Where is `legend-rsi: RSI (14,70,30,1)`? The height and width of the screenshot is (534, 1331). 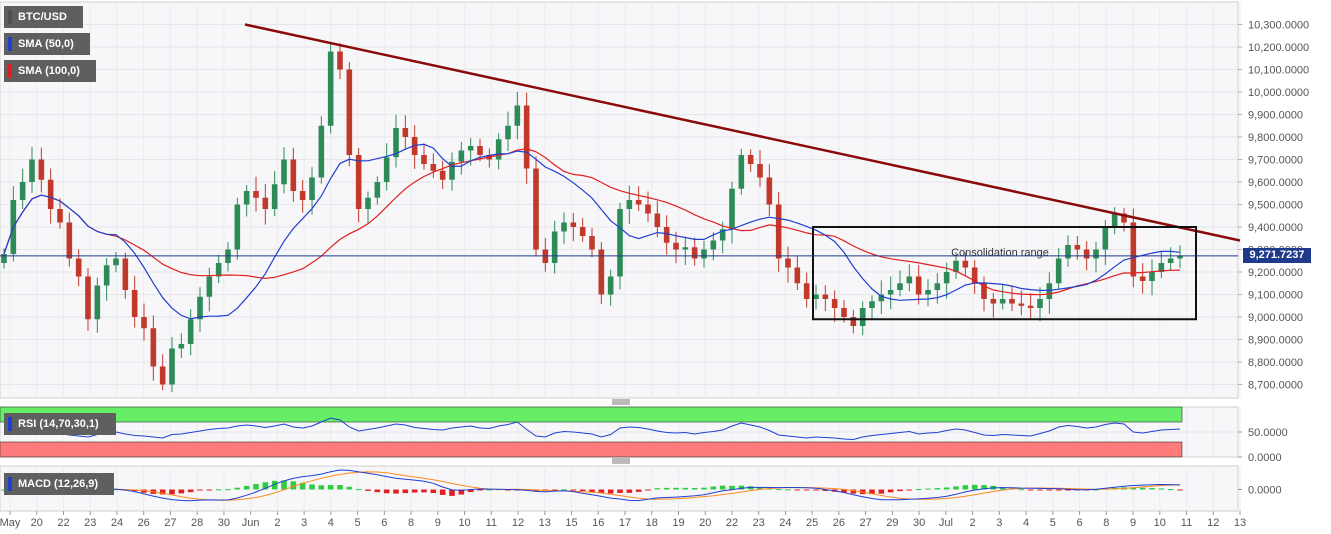
legend-rsi: RSI (14,70,30,1) is located at coordinates (60, 424).